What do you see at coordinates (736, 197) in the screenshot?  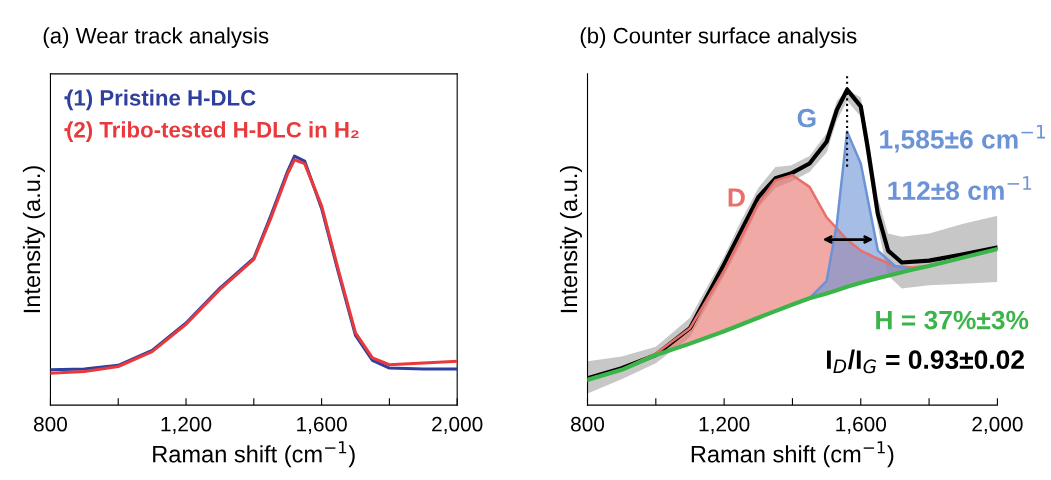 I see `annotation: D` at bounding box center [736, 197].